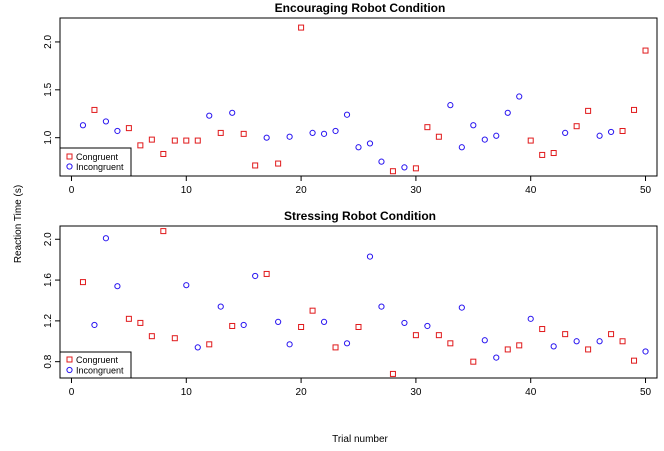  I want to click on encouraging-x-axis: 0 10 20 30 40 50, so click(360, 186).